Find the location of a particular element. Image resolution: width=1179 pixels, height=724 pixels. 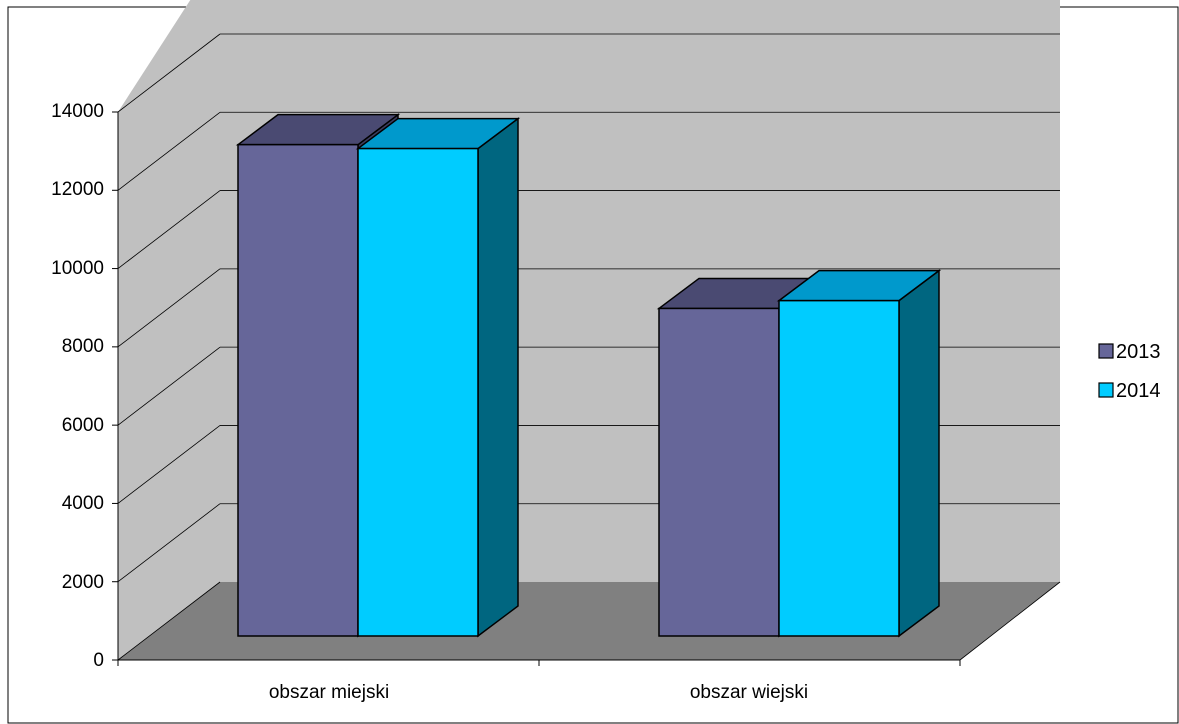

side-wall is located at coordinates (169, 330).